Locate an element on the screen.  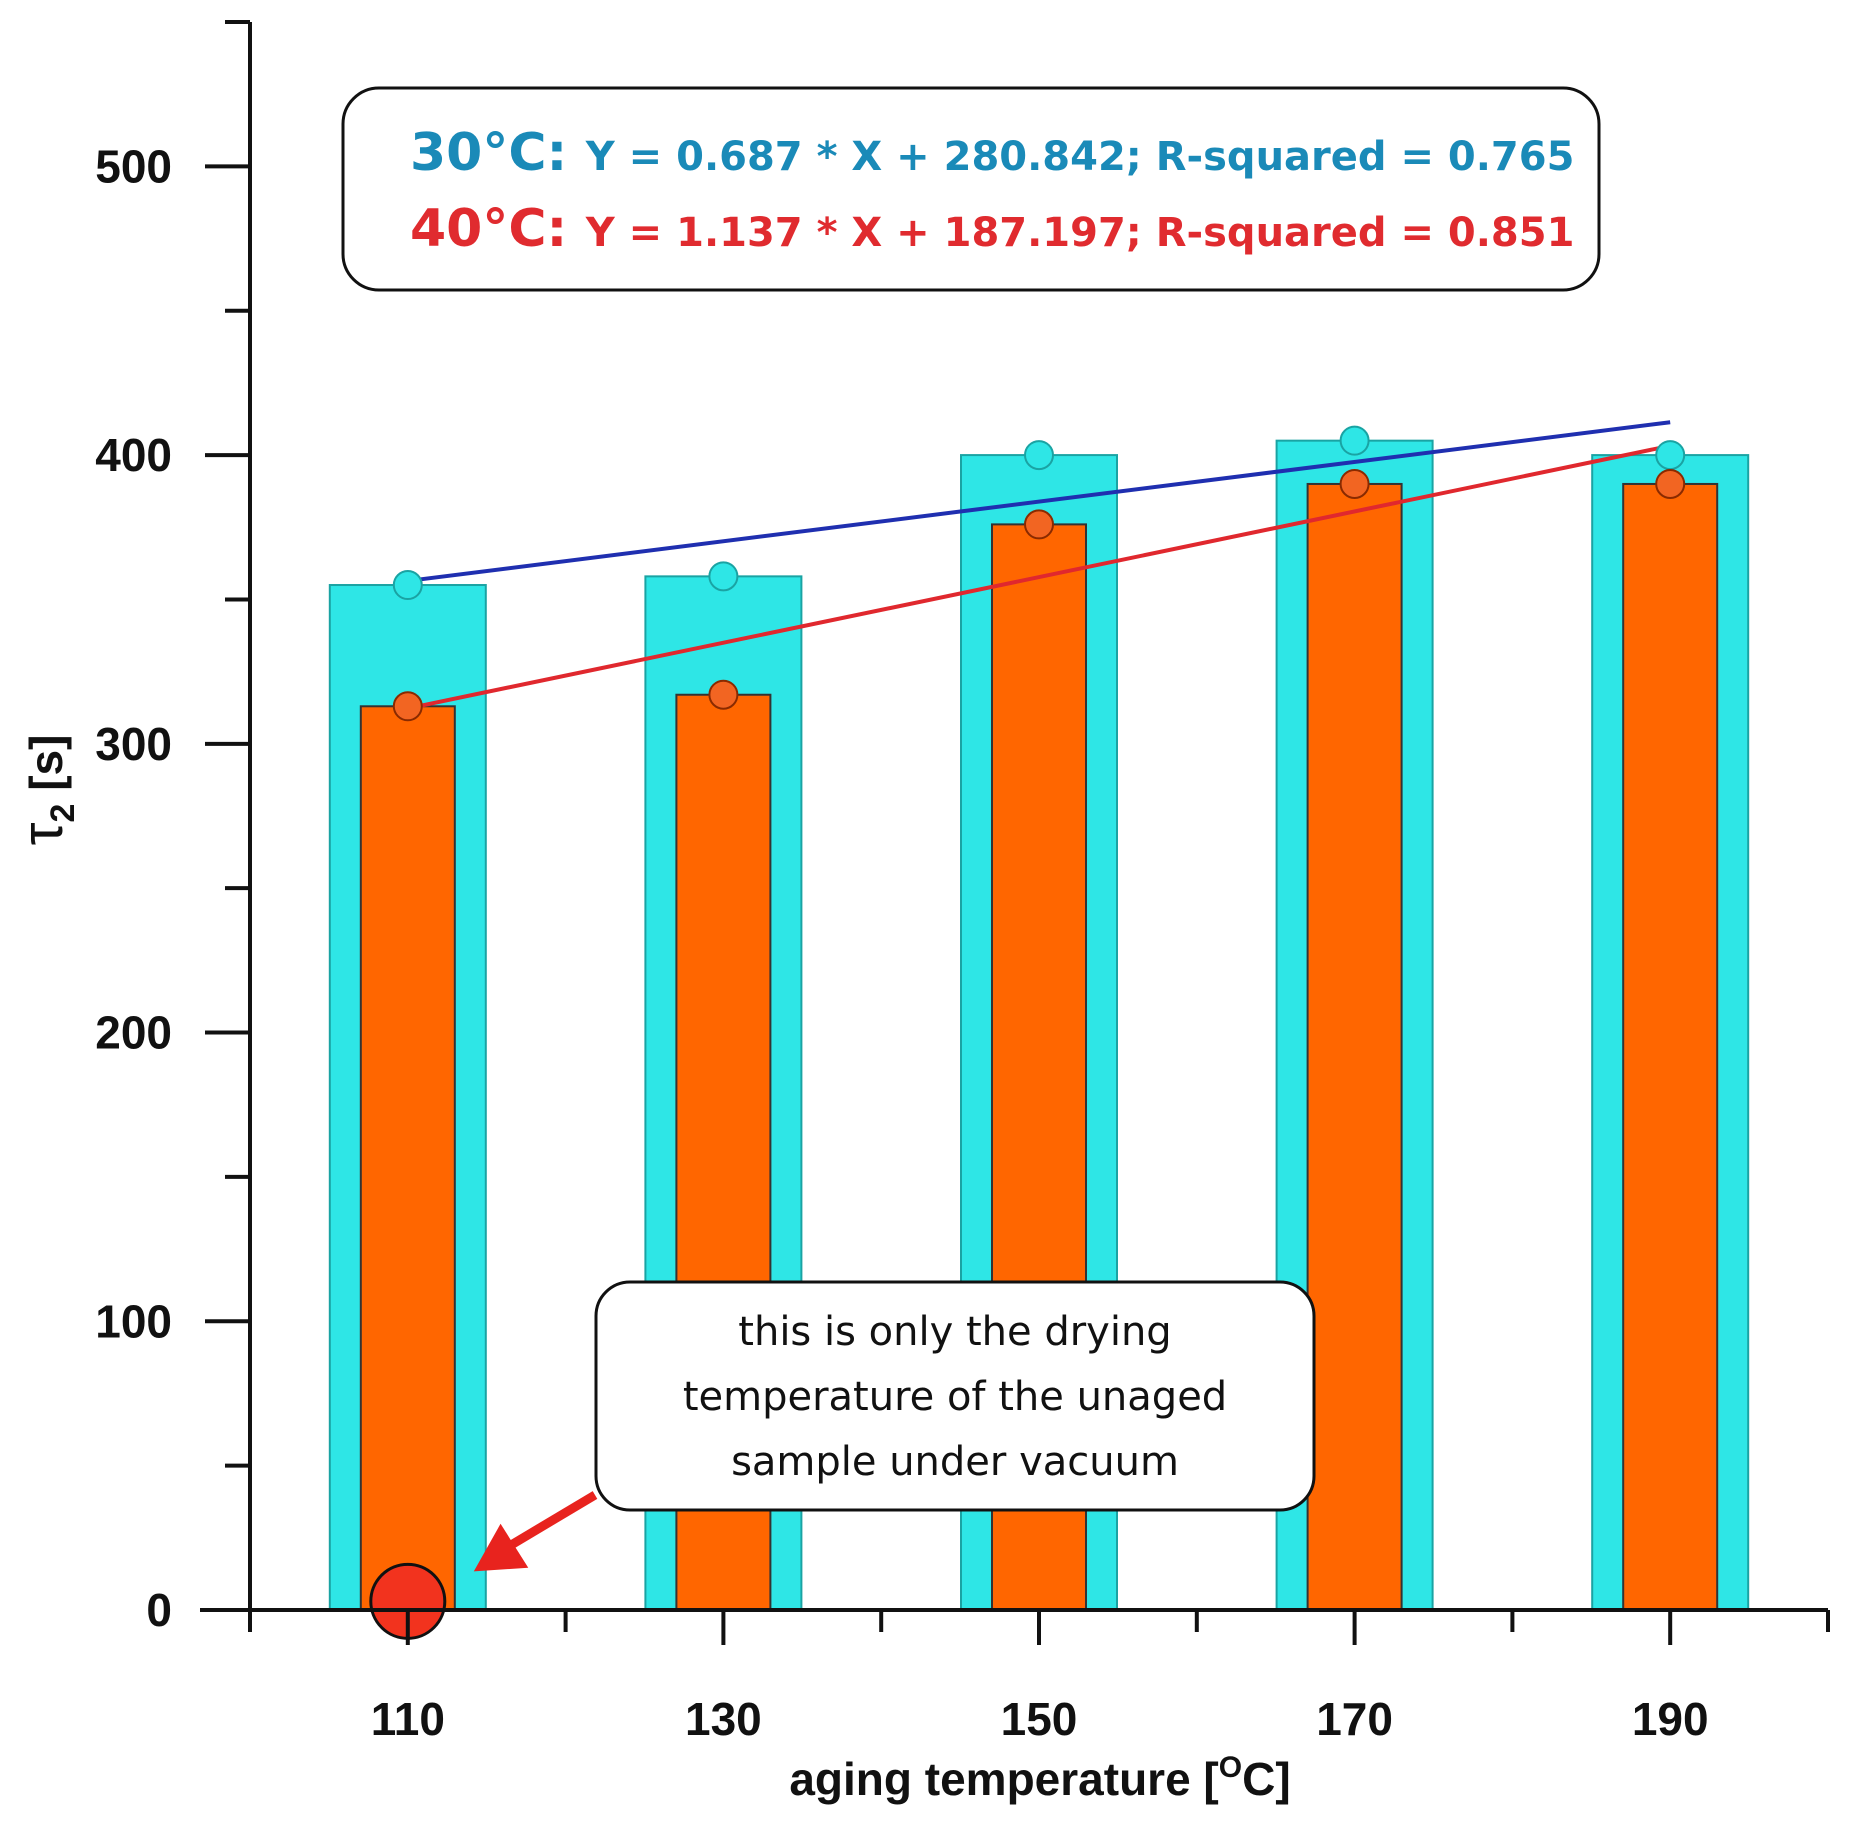
fit-equation-box-frame is located at coordinates (971, 189).